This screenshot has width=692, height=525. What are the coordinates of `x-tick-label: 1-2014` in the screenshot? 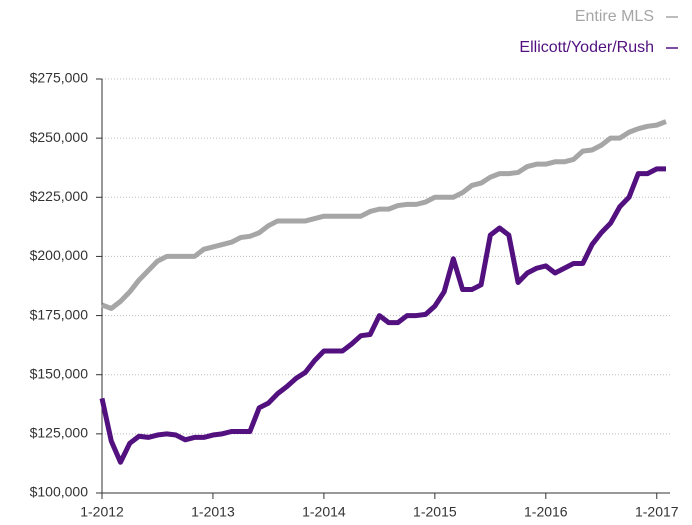 It's located at (324, 512).